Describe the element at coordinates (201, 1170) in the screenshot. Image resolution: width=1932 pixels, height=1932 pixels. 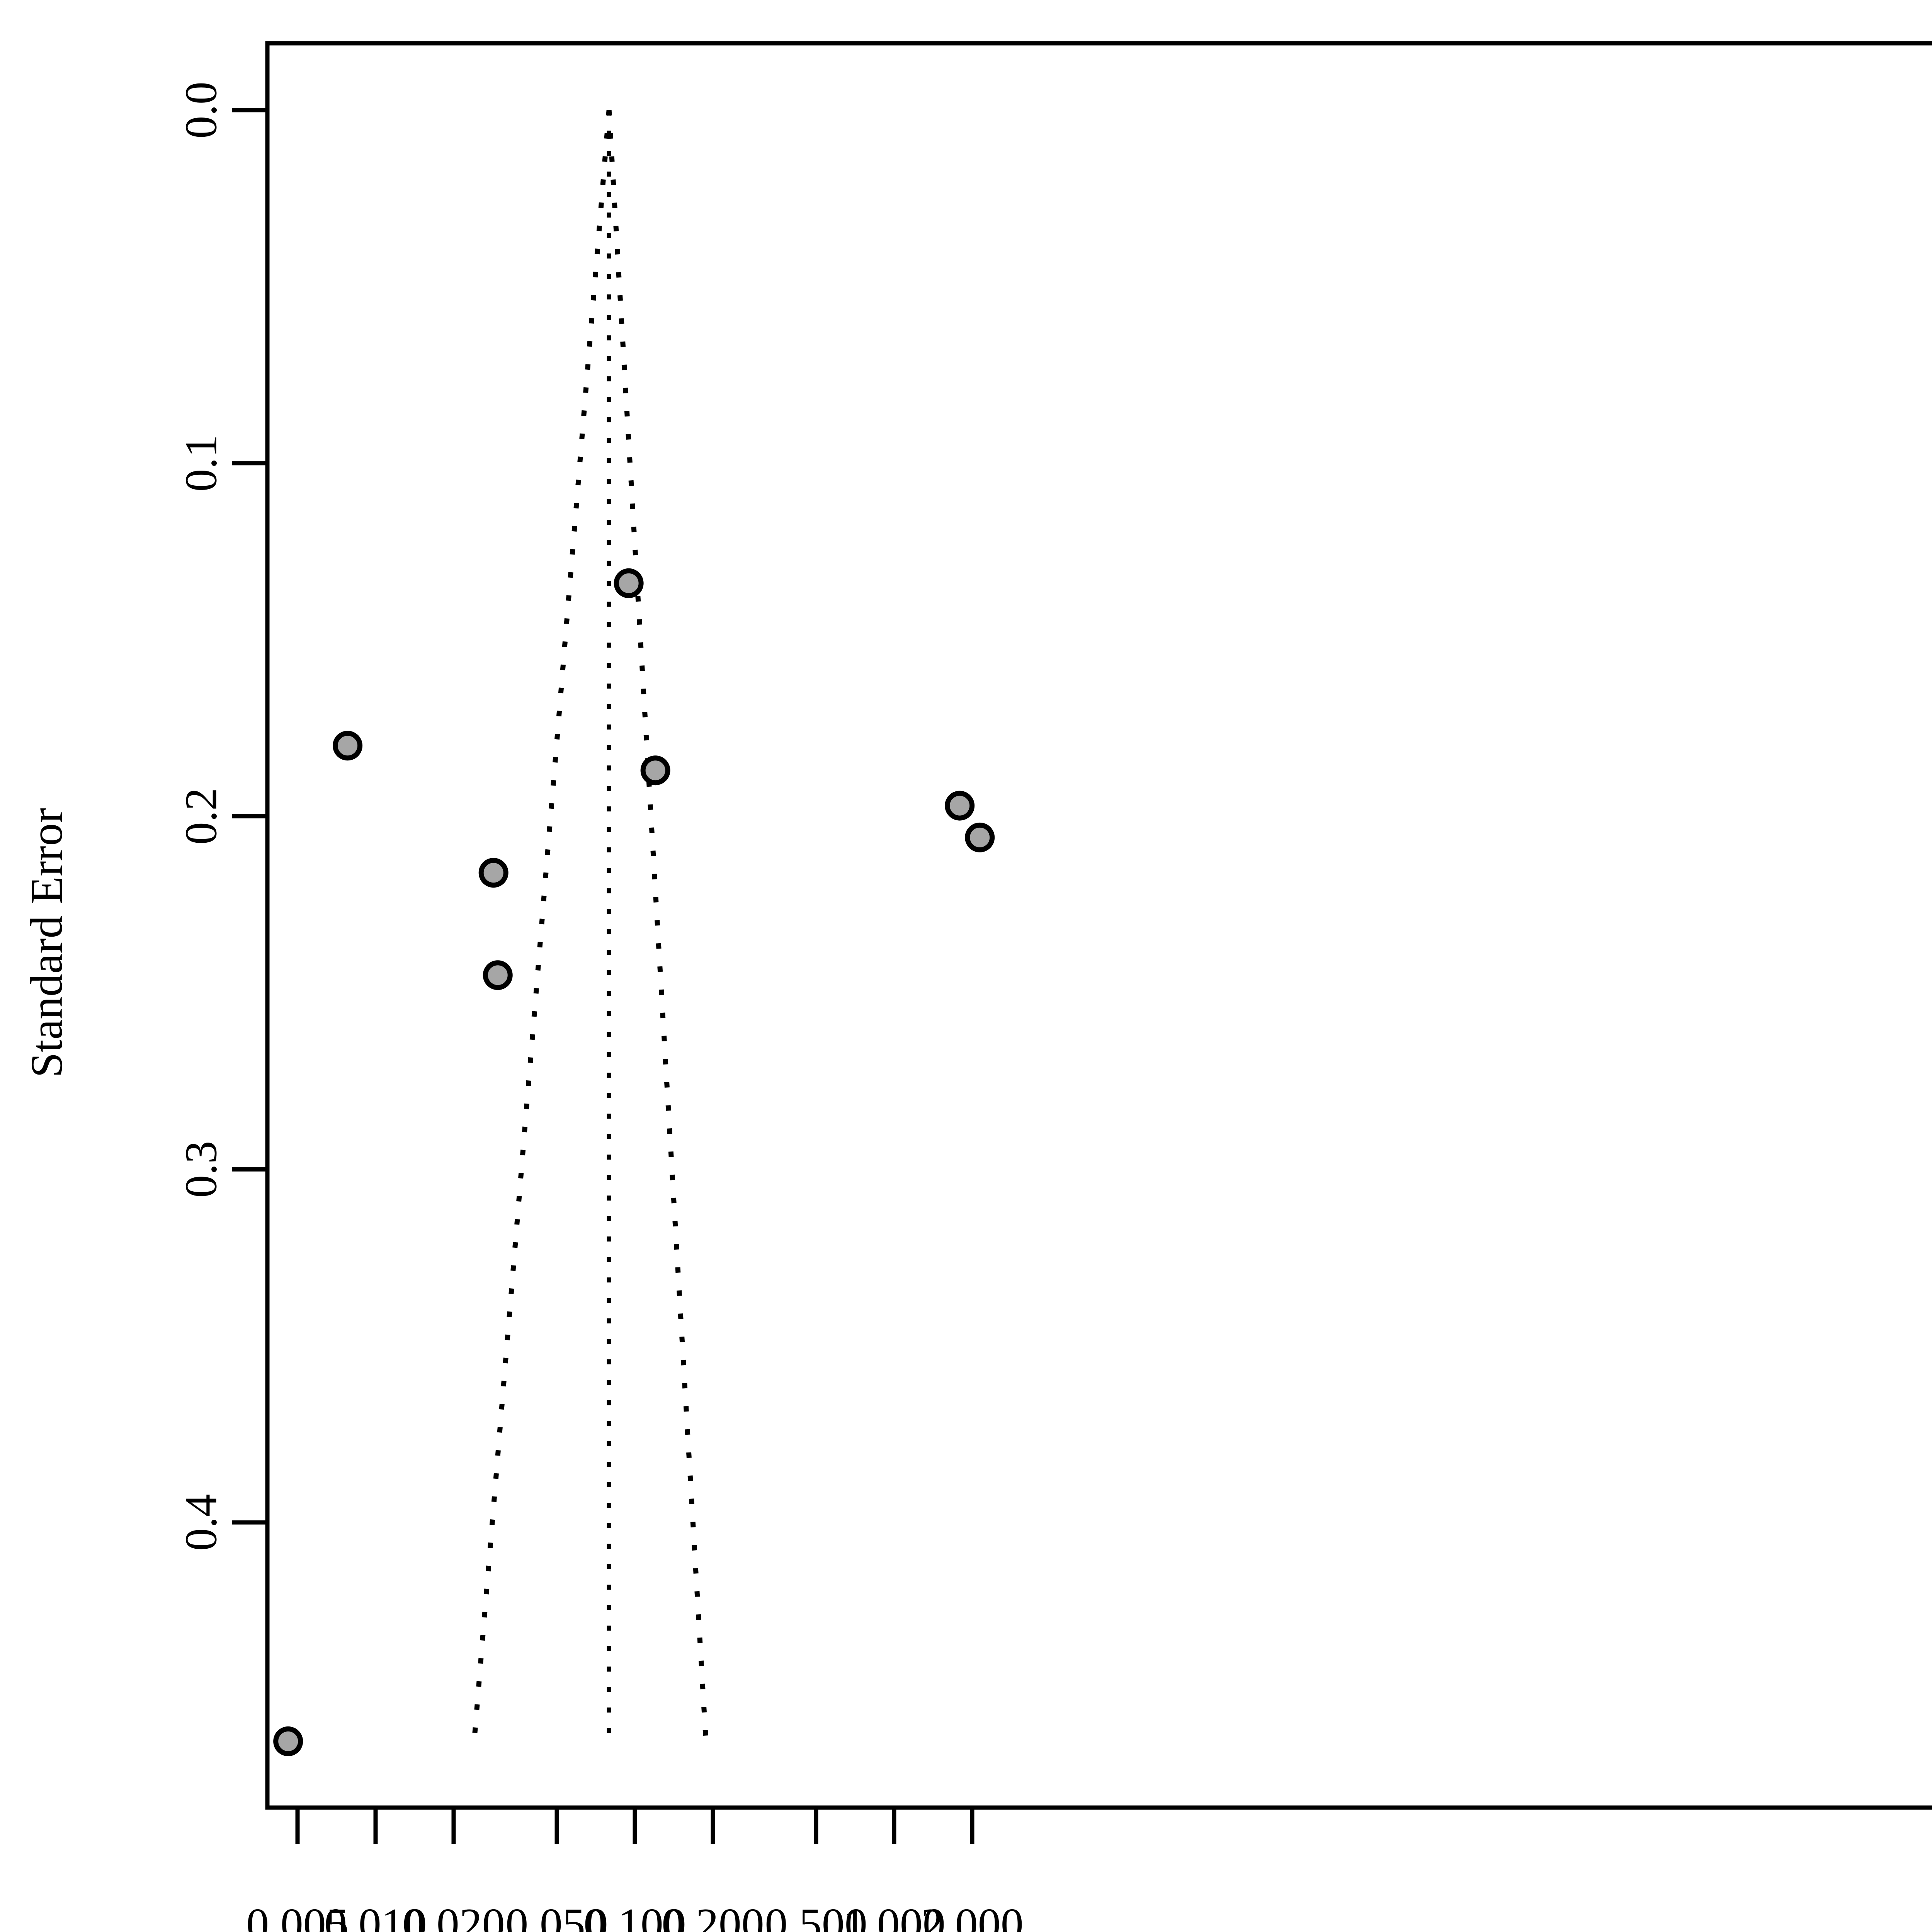
I see `y-tick-label: 0.3` at that location.